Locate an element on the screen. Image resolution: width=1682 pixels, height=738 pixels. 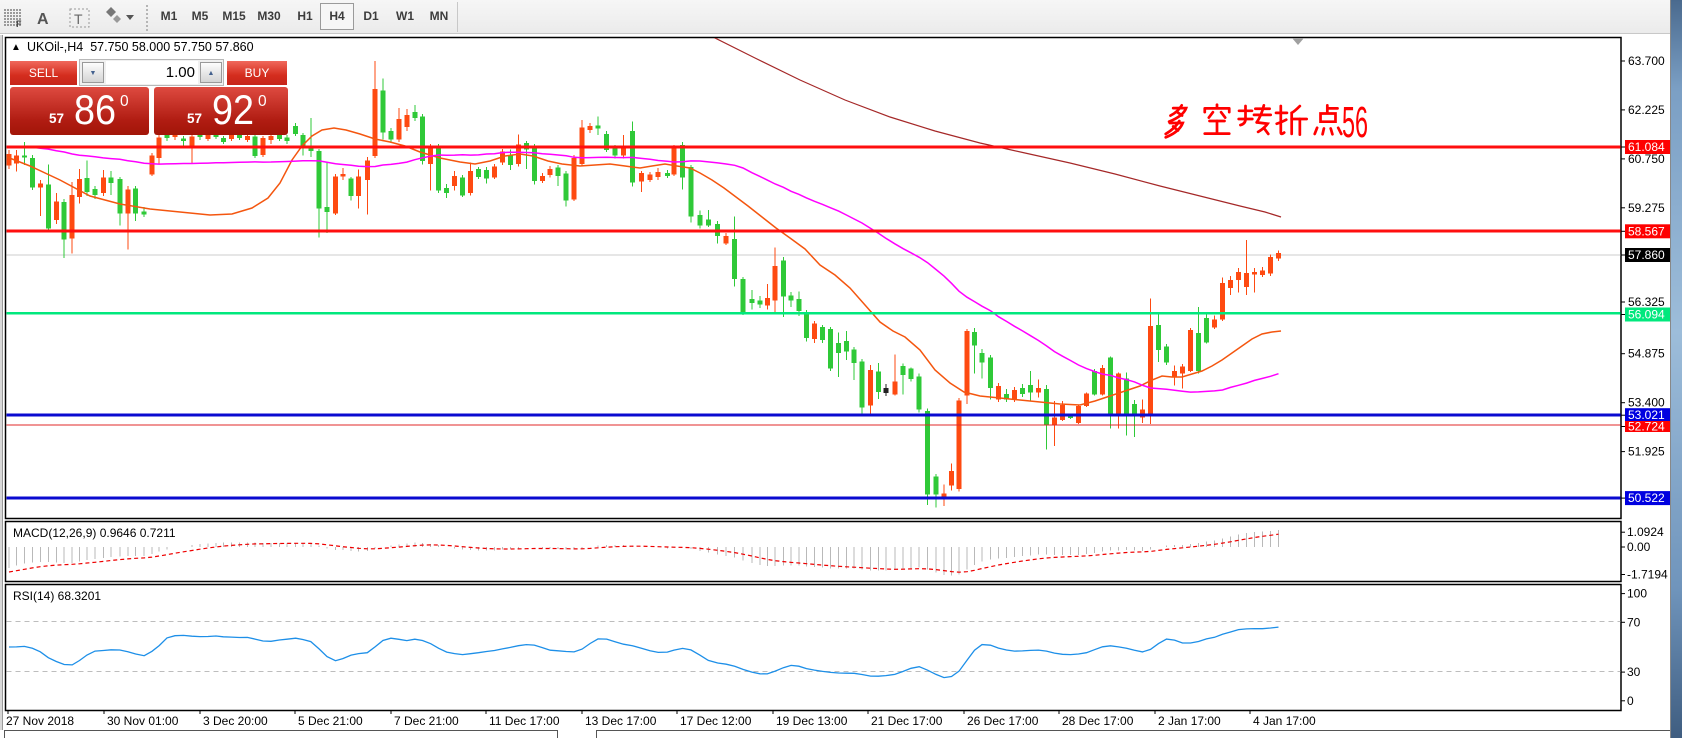
svg-text: 19 Dec 13:00 is located at coordinates (812, 721).